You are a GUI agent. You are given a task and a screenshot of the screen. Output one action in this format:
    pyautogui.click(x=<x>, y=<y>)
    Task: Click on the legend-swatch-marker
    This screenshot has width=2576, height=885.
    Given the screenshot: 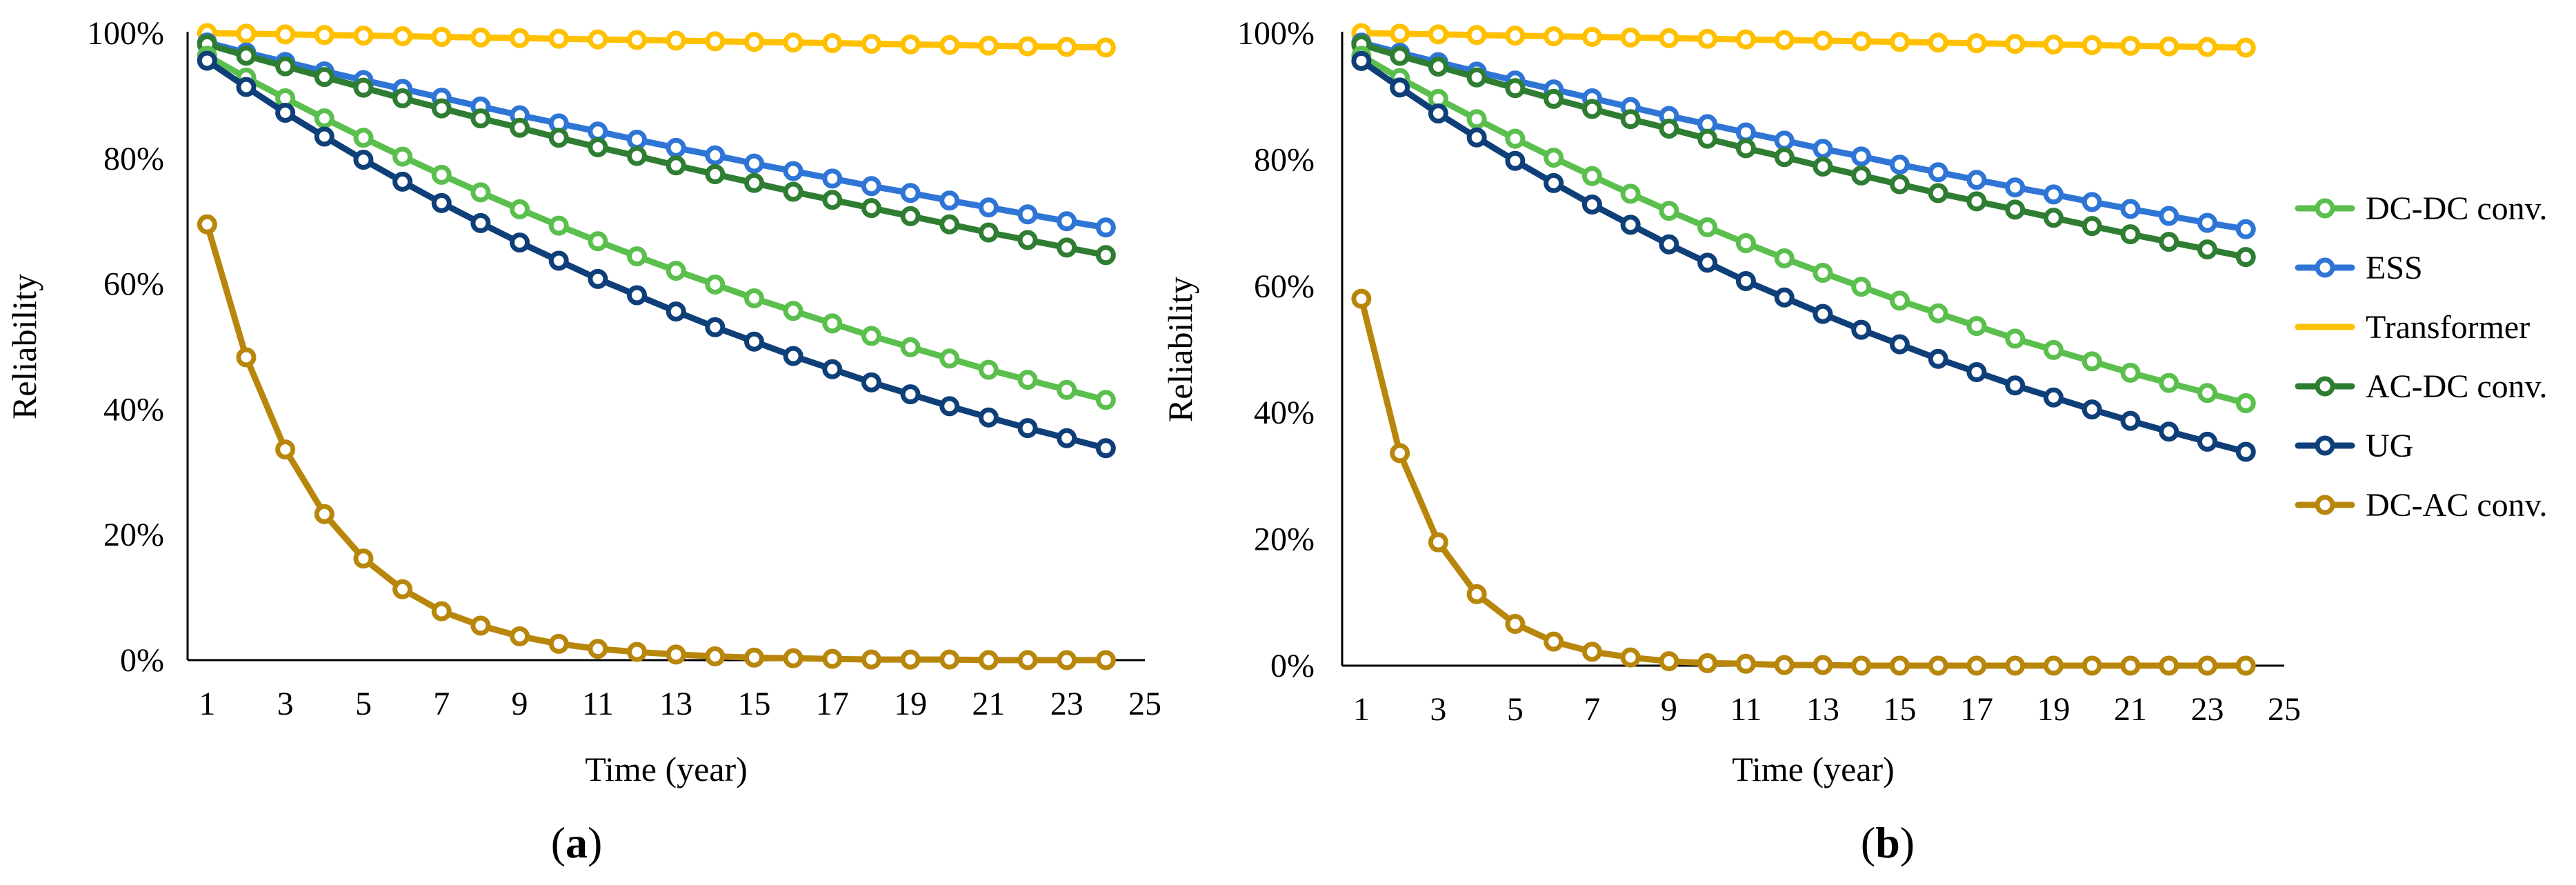 What is the action you would take?
    pyautogui.click(x=2325, y=208)
    